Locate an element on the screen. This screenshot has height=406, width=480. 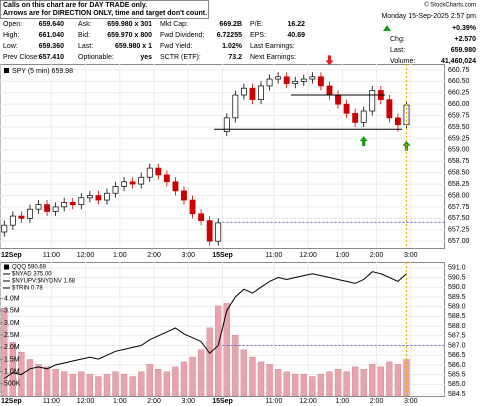
quote-label: Open: is located at coordinates (12, 24).